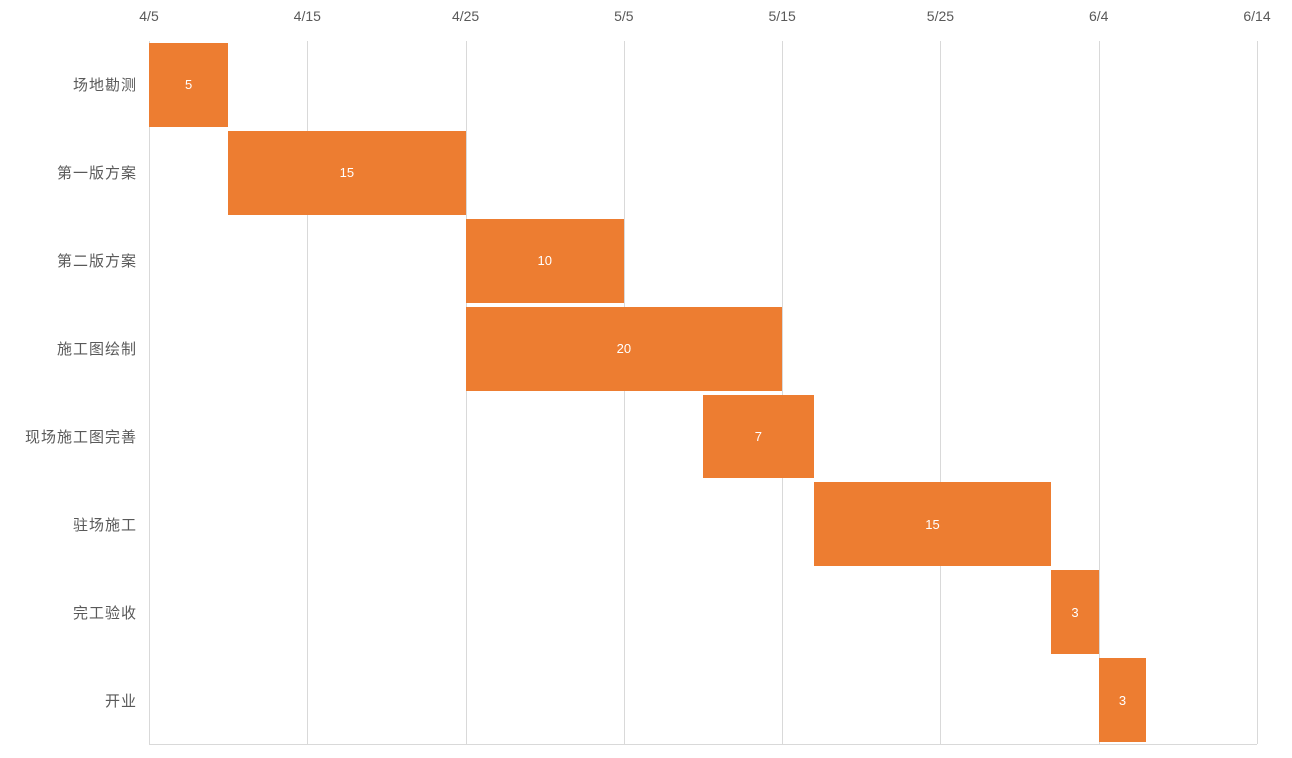 This screenshot has width=1292, height=758. What do you see at coordinates (80, 437) in the screenshot?
I see `category-label: 现场施工图完善` at bounding box center [80, 437].